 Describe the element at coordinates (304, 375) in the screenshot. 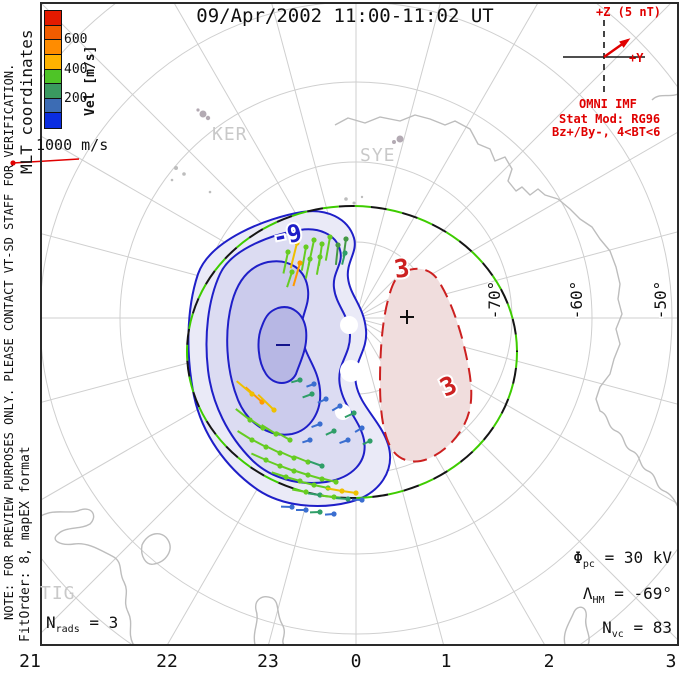

I see `velocity-vectors` at that location.